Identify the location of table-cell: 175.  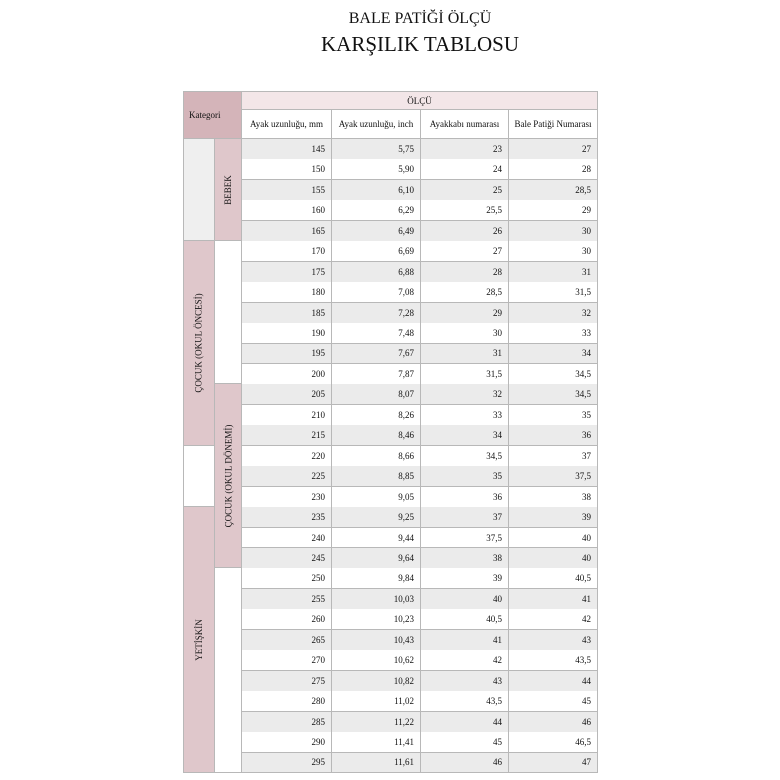
(287, 272).